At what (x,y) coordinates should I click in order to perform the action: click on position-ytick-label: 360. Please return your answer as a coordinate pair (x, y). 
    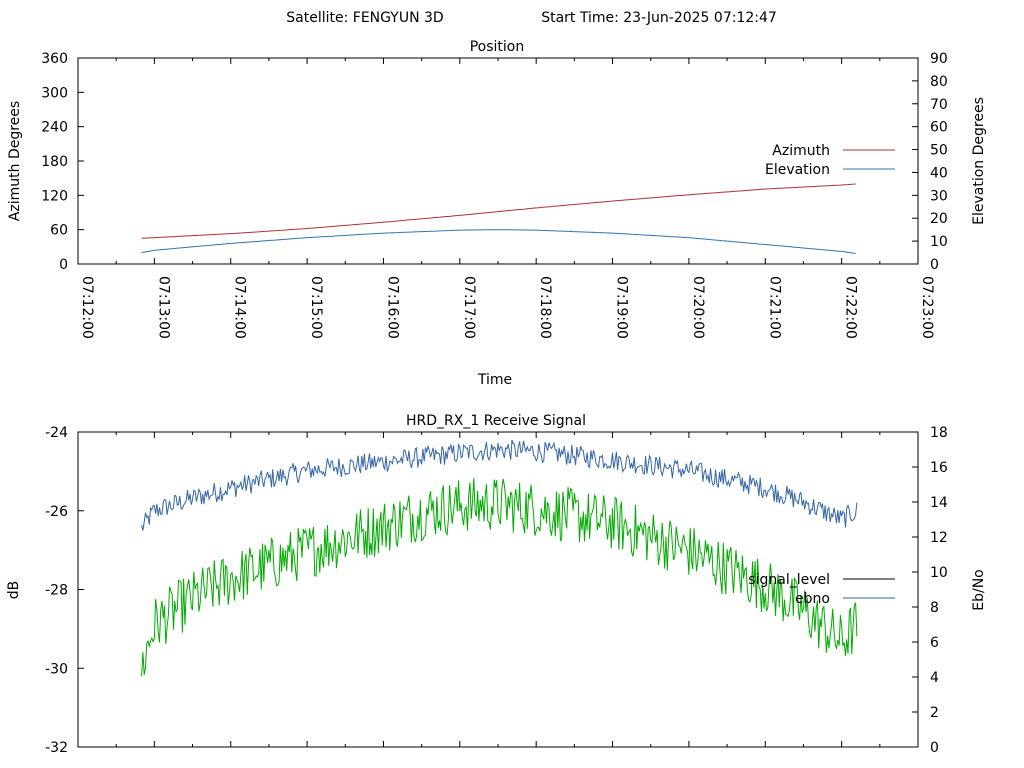
    Looking at the image, I should click on (54, 59).